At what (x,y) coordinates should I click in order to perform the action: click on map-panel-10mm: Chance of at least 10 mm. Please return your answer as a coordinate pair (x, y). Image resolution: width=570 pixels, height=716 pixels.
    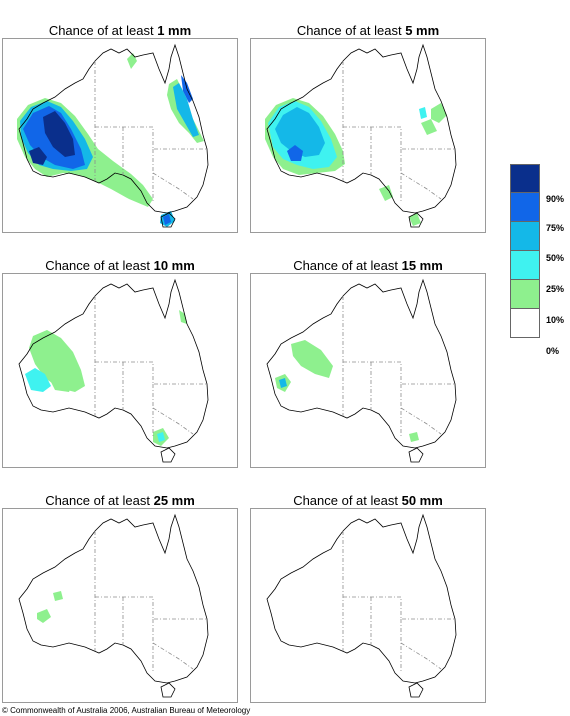
    Looking at the image, I should click on (120, 361).